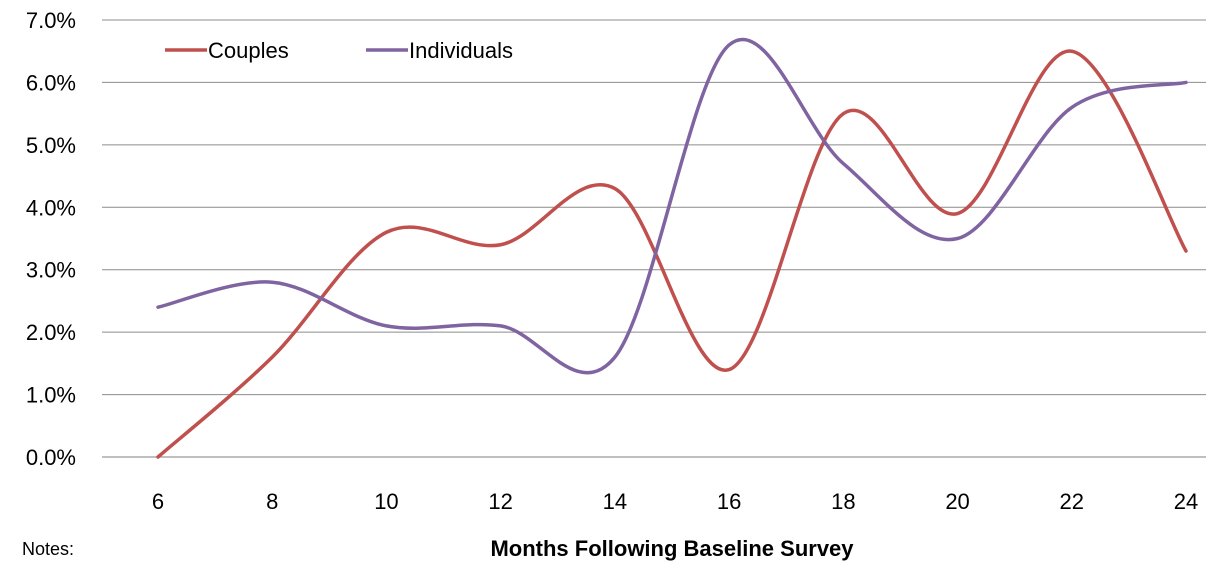 Image resolution: width=1209 pixels, height=562 pixels. What do you see at coordinates (158, 501) in the screenshot?
I see `x-tick-label: 6` at bounding box center [158, 501].